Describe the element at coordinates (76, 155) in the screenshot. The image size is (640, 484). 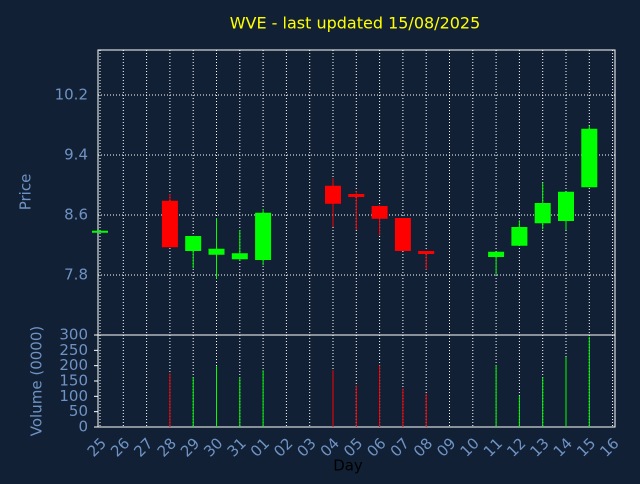
I see `y-tick-label: 9.4` at that location.